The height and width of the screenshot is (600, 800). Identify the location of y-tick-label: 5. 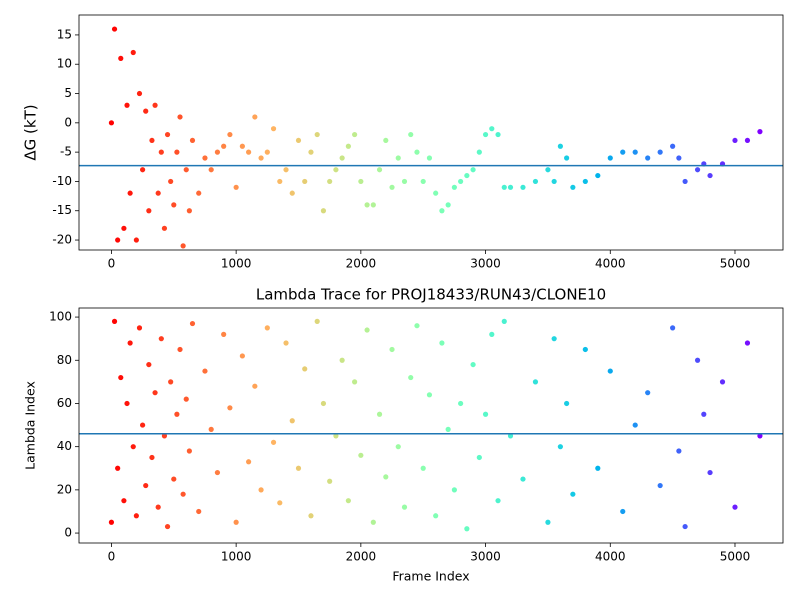
(68, 93).